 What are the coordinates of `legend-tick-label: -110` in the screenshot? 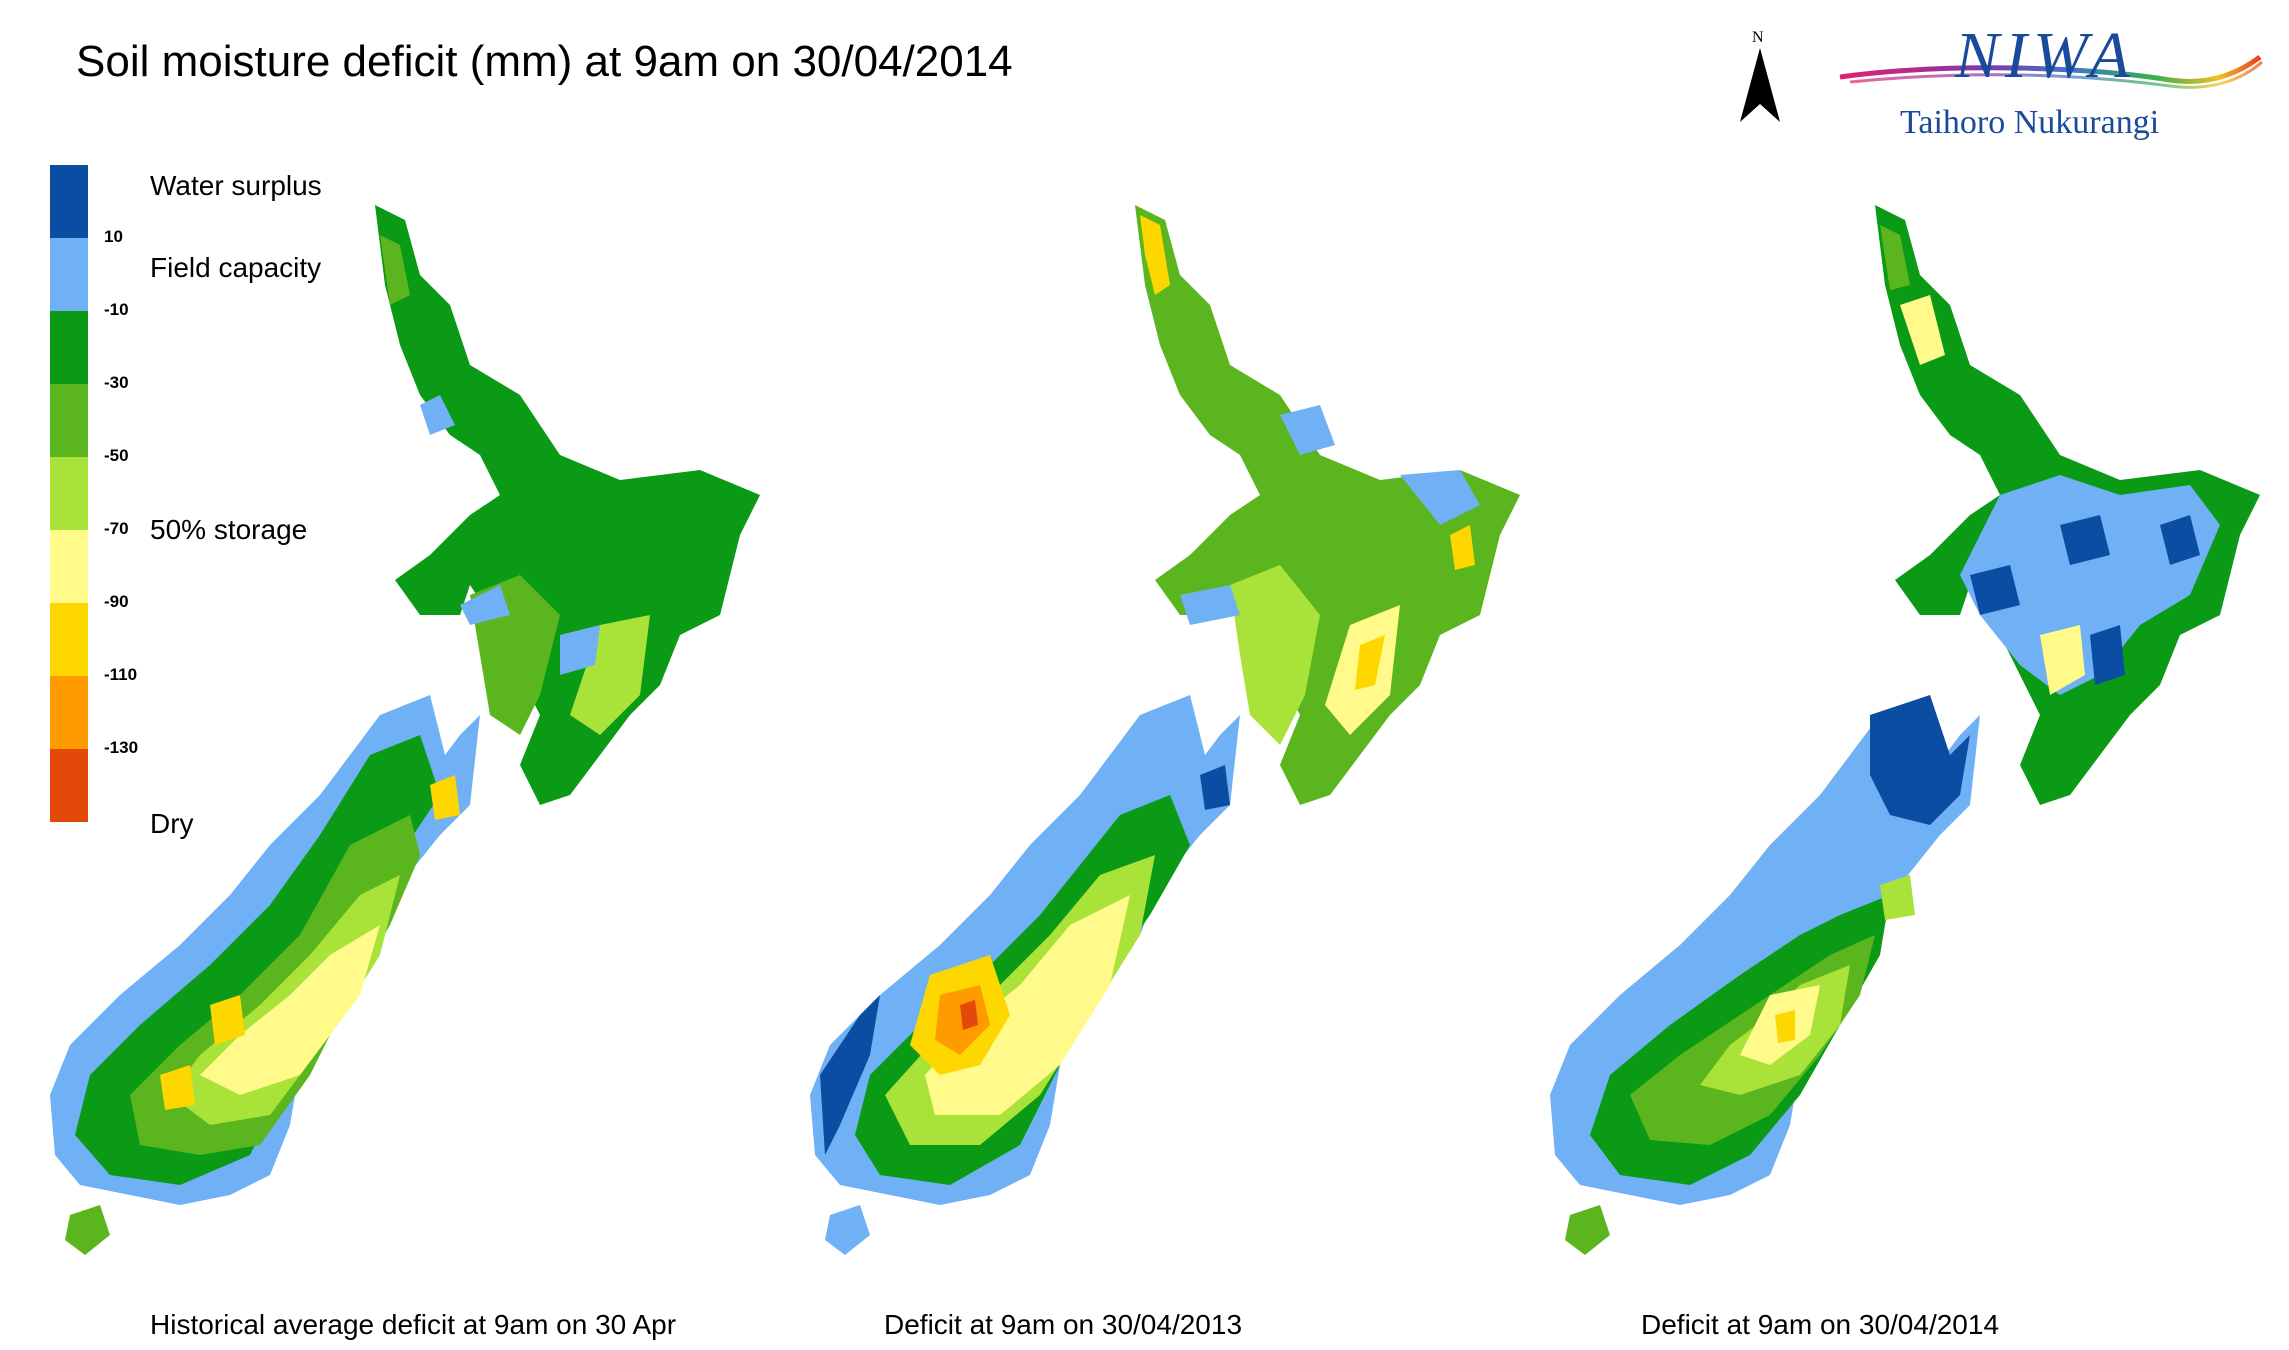 It's located at (121, 674).